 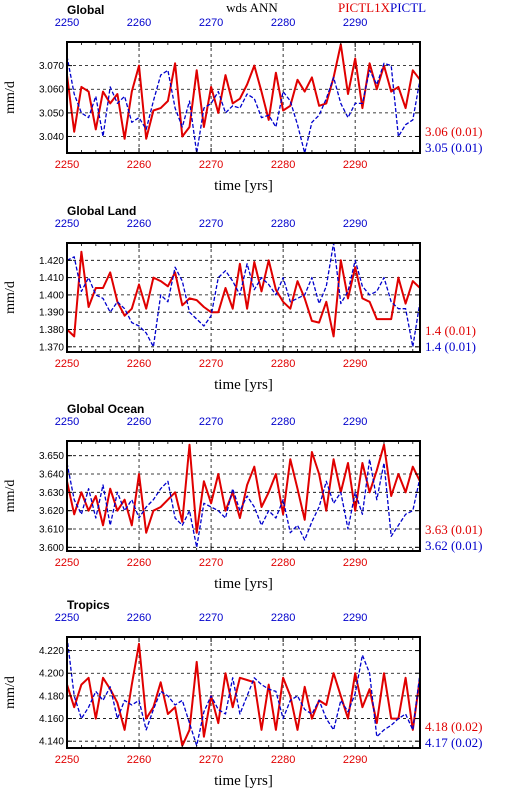 I want to click on y-tick-label: 1.380, so click(x=51, y=330).